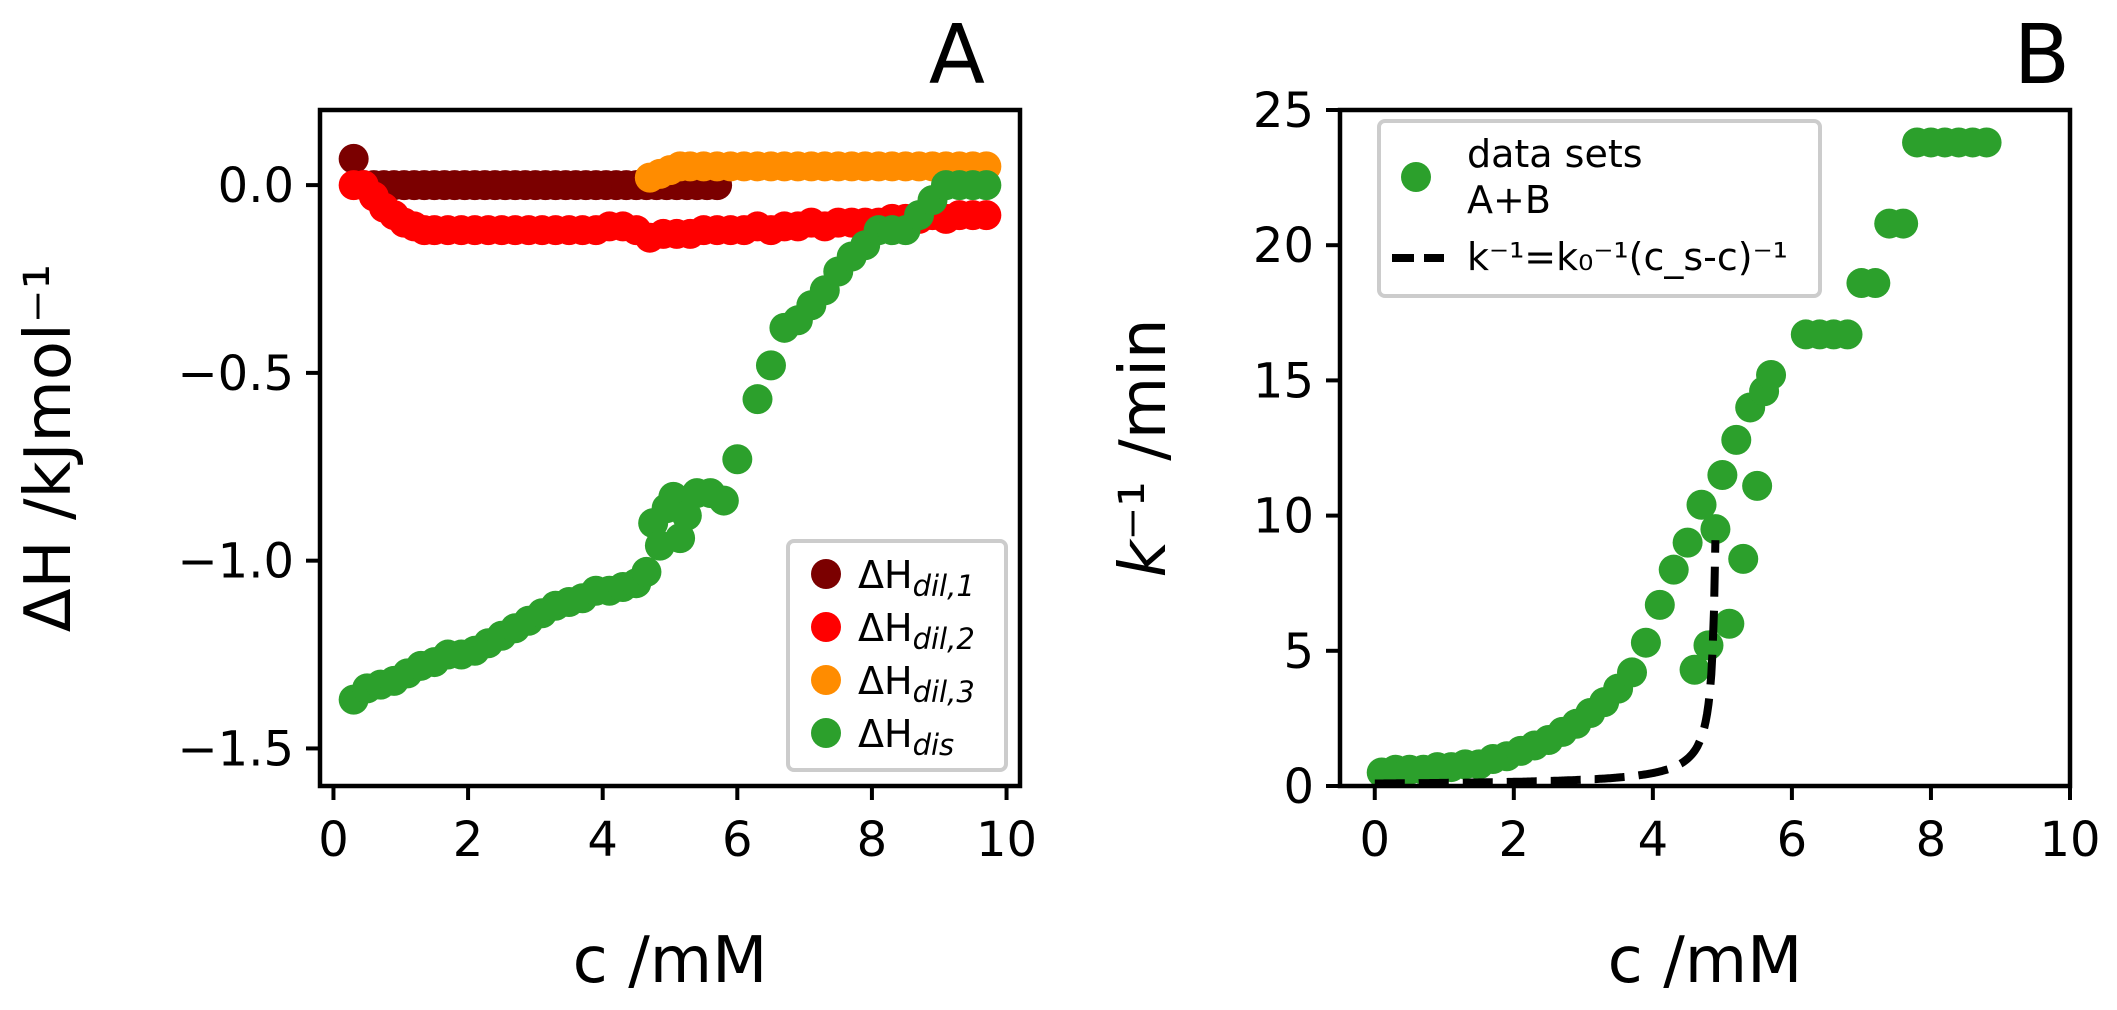 The height and width of the screenshot is (1010, 2117). Describe the element at coordinates (235, 749) in the screenshot. I see `y-tick-label: −1.5` at that location.